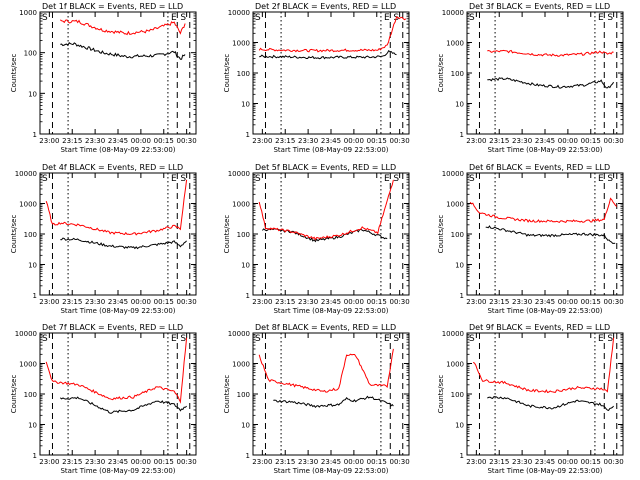 The width and height of the screenshot is (640, 480). I want to click on chart-title: Det 2f BLACK = Events, RED = LLD, so click(325, 6).